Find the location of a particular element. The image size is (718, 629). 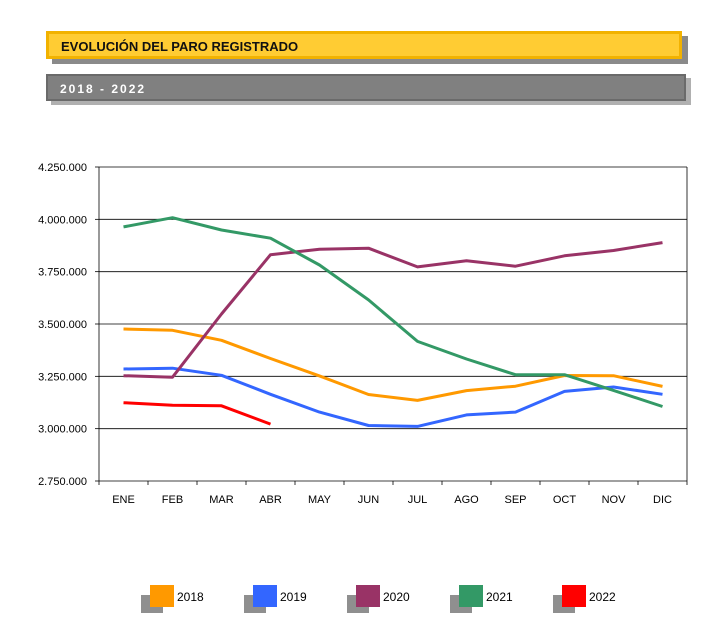

title-banner: EVOLUCIÓN DEL PARO REGISTRADO is located at coordinates (364, 45).